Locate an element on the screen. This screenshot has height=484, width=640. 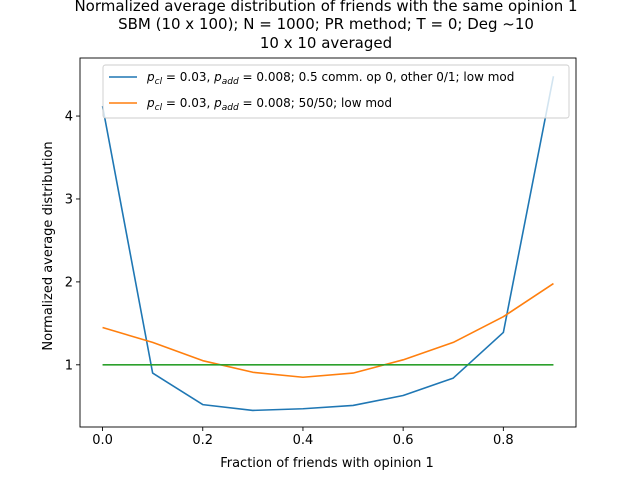
legend-entry-label: pcl = 0.03, padd = 0.008; 50/50; low mod is located at coordinates (269, 104).